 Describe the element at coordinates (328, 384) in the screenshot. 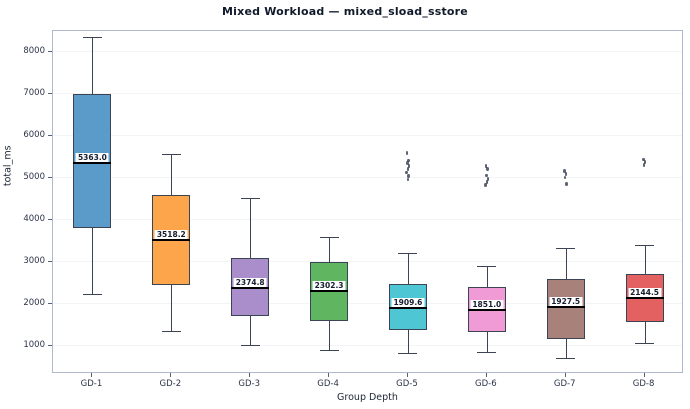

I see `x-tick-label: GD-4` at that location.